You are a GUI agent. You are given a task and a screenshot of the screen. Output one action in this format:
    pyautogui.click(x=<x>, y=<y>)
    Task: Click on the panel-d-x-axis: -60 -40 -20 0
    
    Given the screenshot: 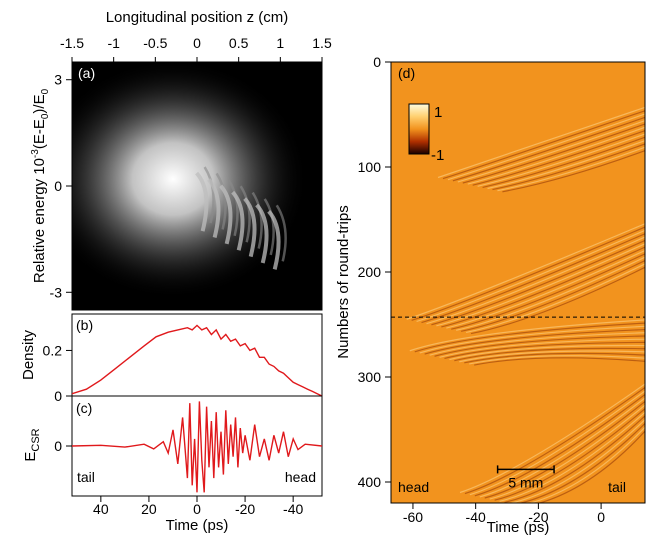 What is the action you would take?
    pyautogui.click(x=504, y=514)
    